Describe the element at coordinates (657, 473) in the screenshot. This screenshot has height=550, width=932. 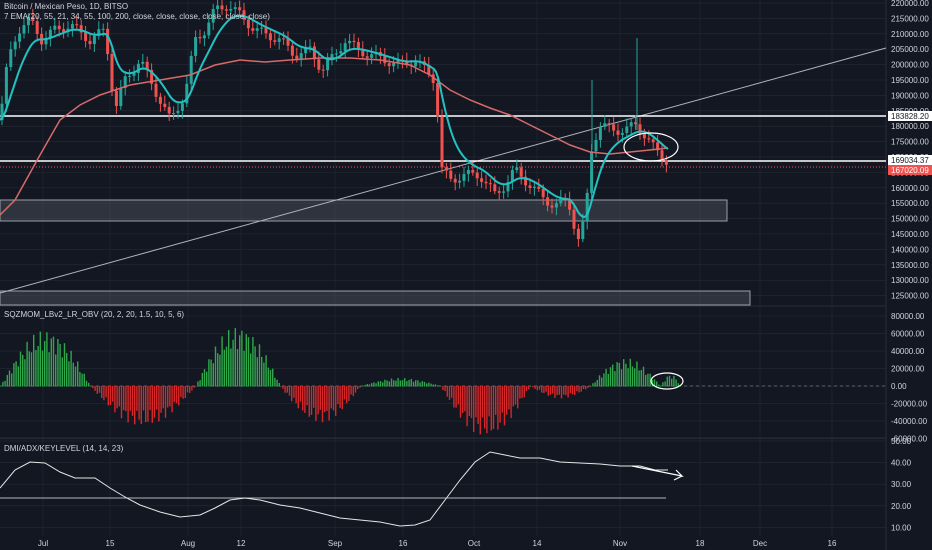
I see `arrow-annotation` at that location.